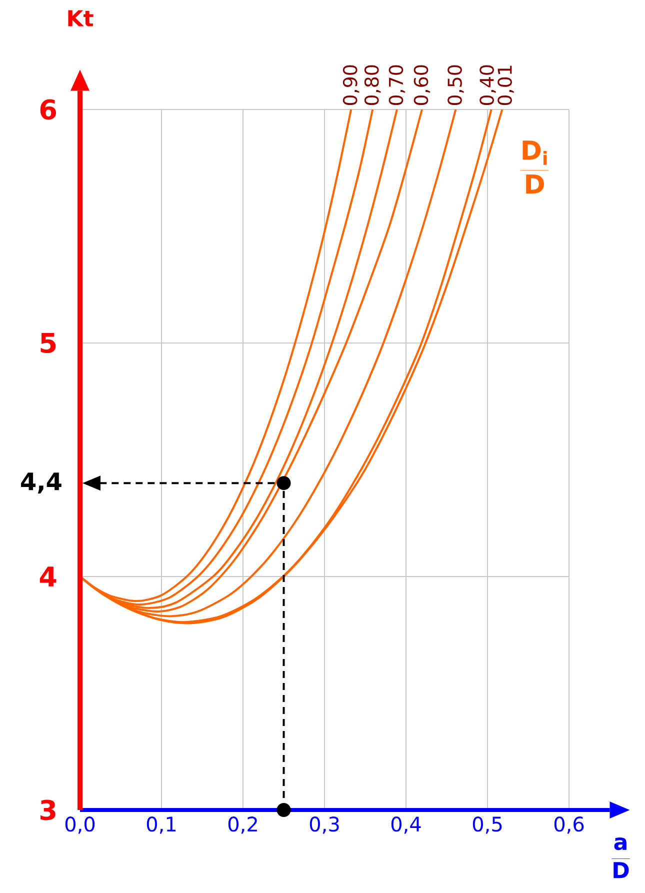  Describe the element at coordinates (456, 85) in the screenshot. I see `text: 0,50` at that location.